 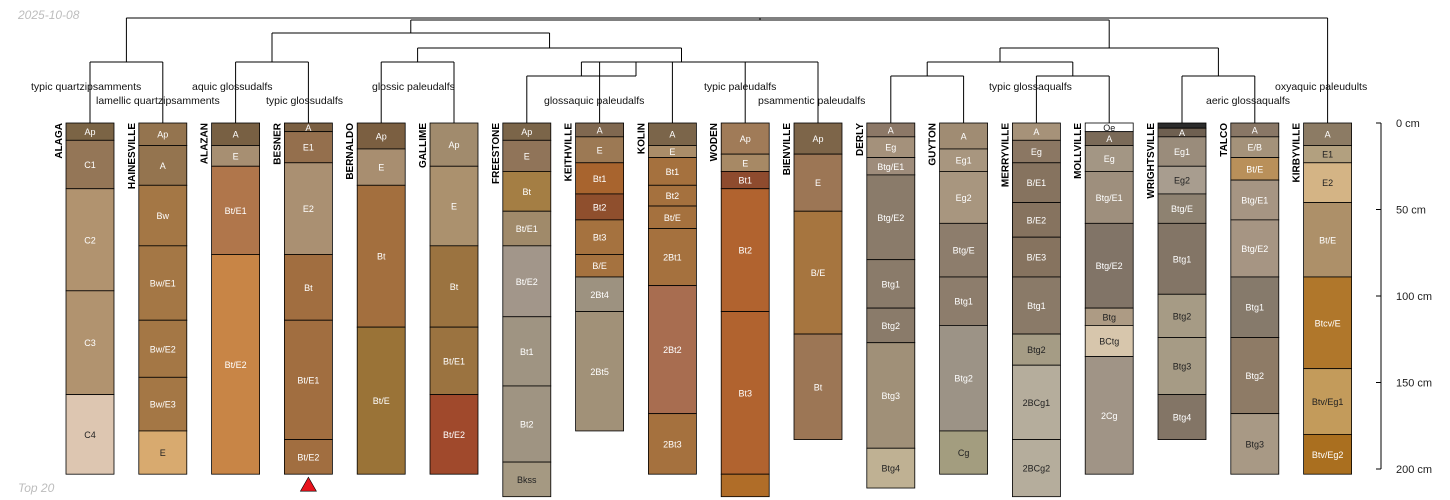 I want to click on group-label-psammentic-paleudalfs: psammentic paleudalfs, so click(x=811, y=101).